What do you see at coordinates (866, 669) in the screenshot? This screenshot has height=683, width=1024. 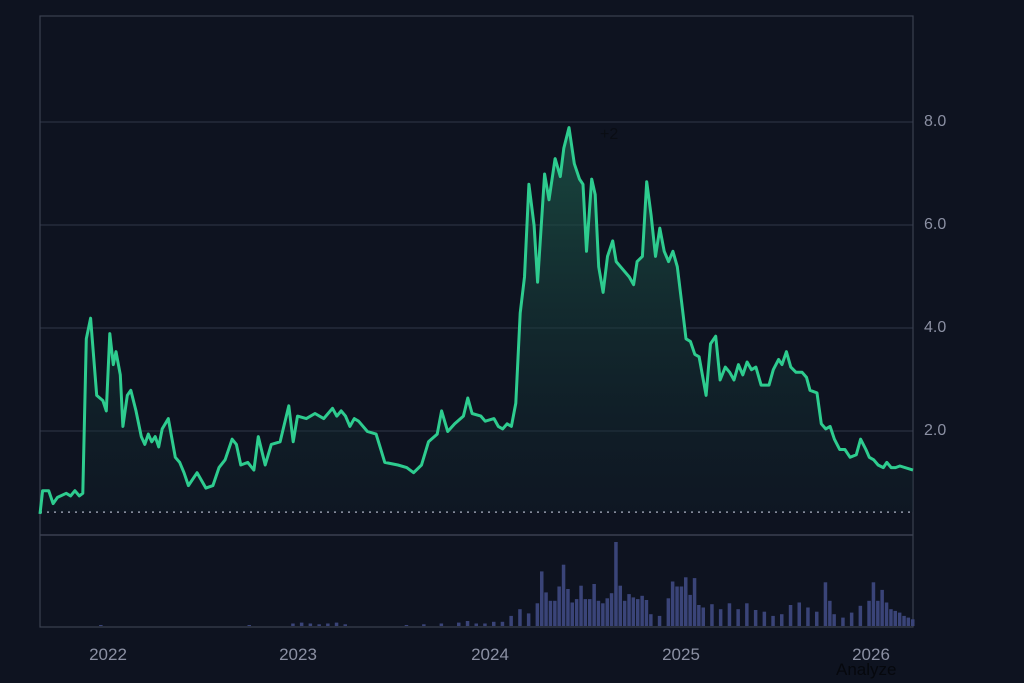 I see `analyze-button: Analyze` at bounding box center [866, 669].